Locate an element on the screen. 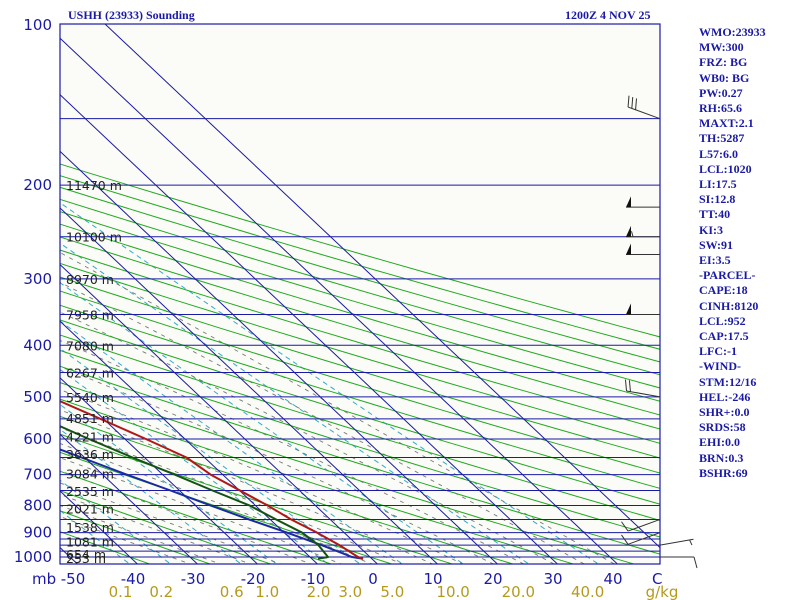 The image size is (800, 600). moist-adiabat is located at coordinates (247, 486).